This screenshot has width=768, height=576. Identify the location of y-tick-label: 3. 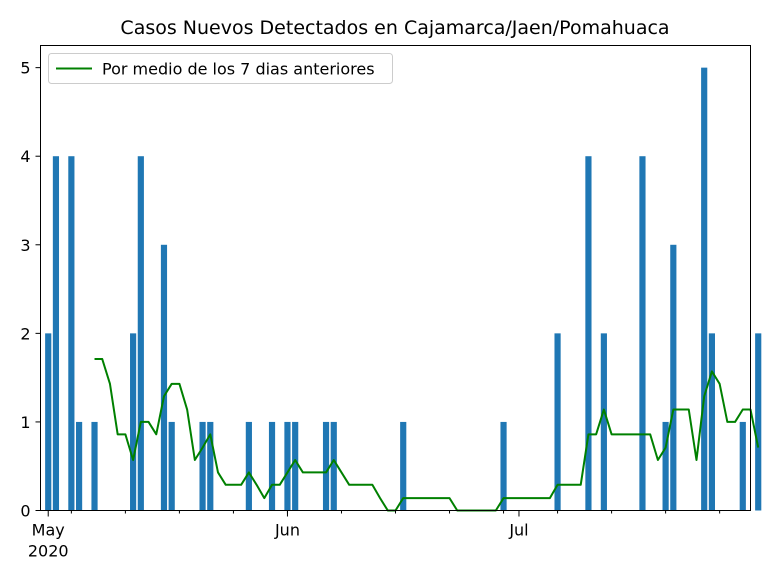
(25, 245).